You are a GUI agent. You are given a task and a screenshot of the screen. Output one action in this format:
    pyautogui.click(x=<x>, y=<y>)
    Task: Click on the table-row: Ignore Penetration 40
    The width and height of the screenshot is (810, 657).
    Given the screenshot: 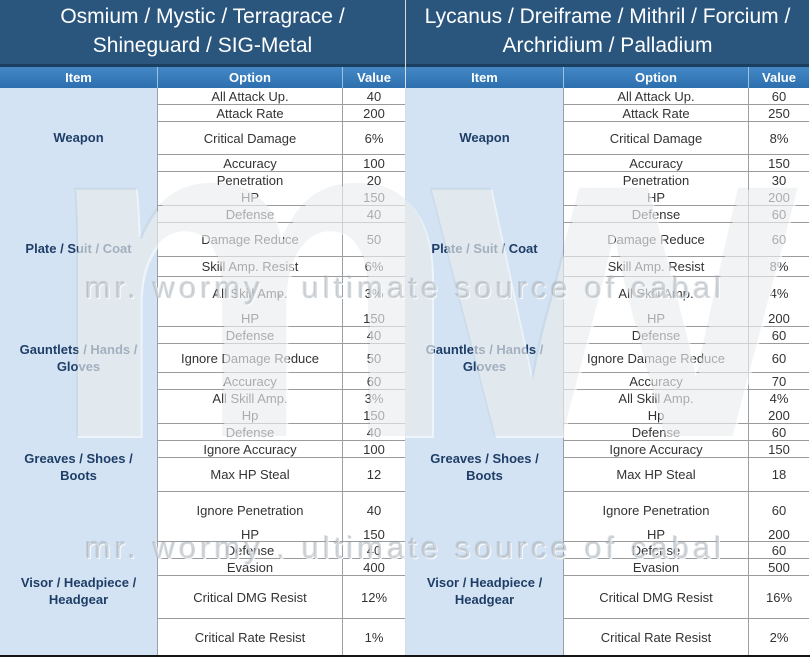 What is the action you would take?
    pyautogui.click(x=281, y=510)
    